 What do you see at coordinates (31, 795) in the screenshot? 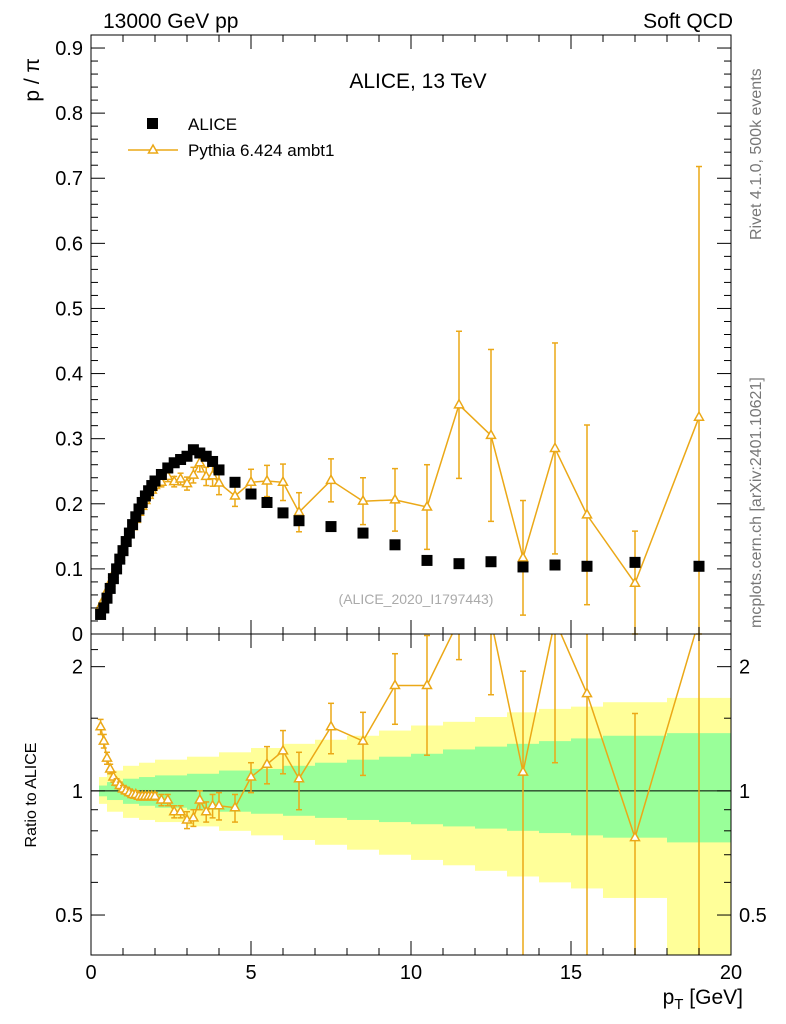
I see `ratio-y-axis-label: Ratio to ALICE` at bounding box center [31, 795].